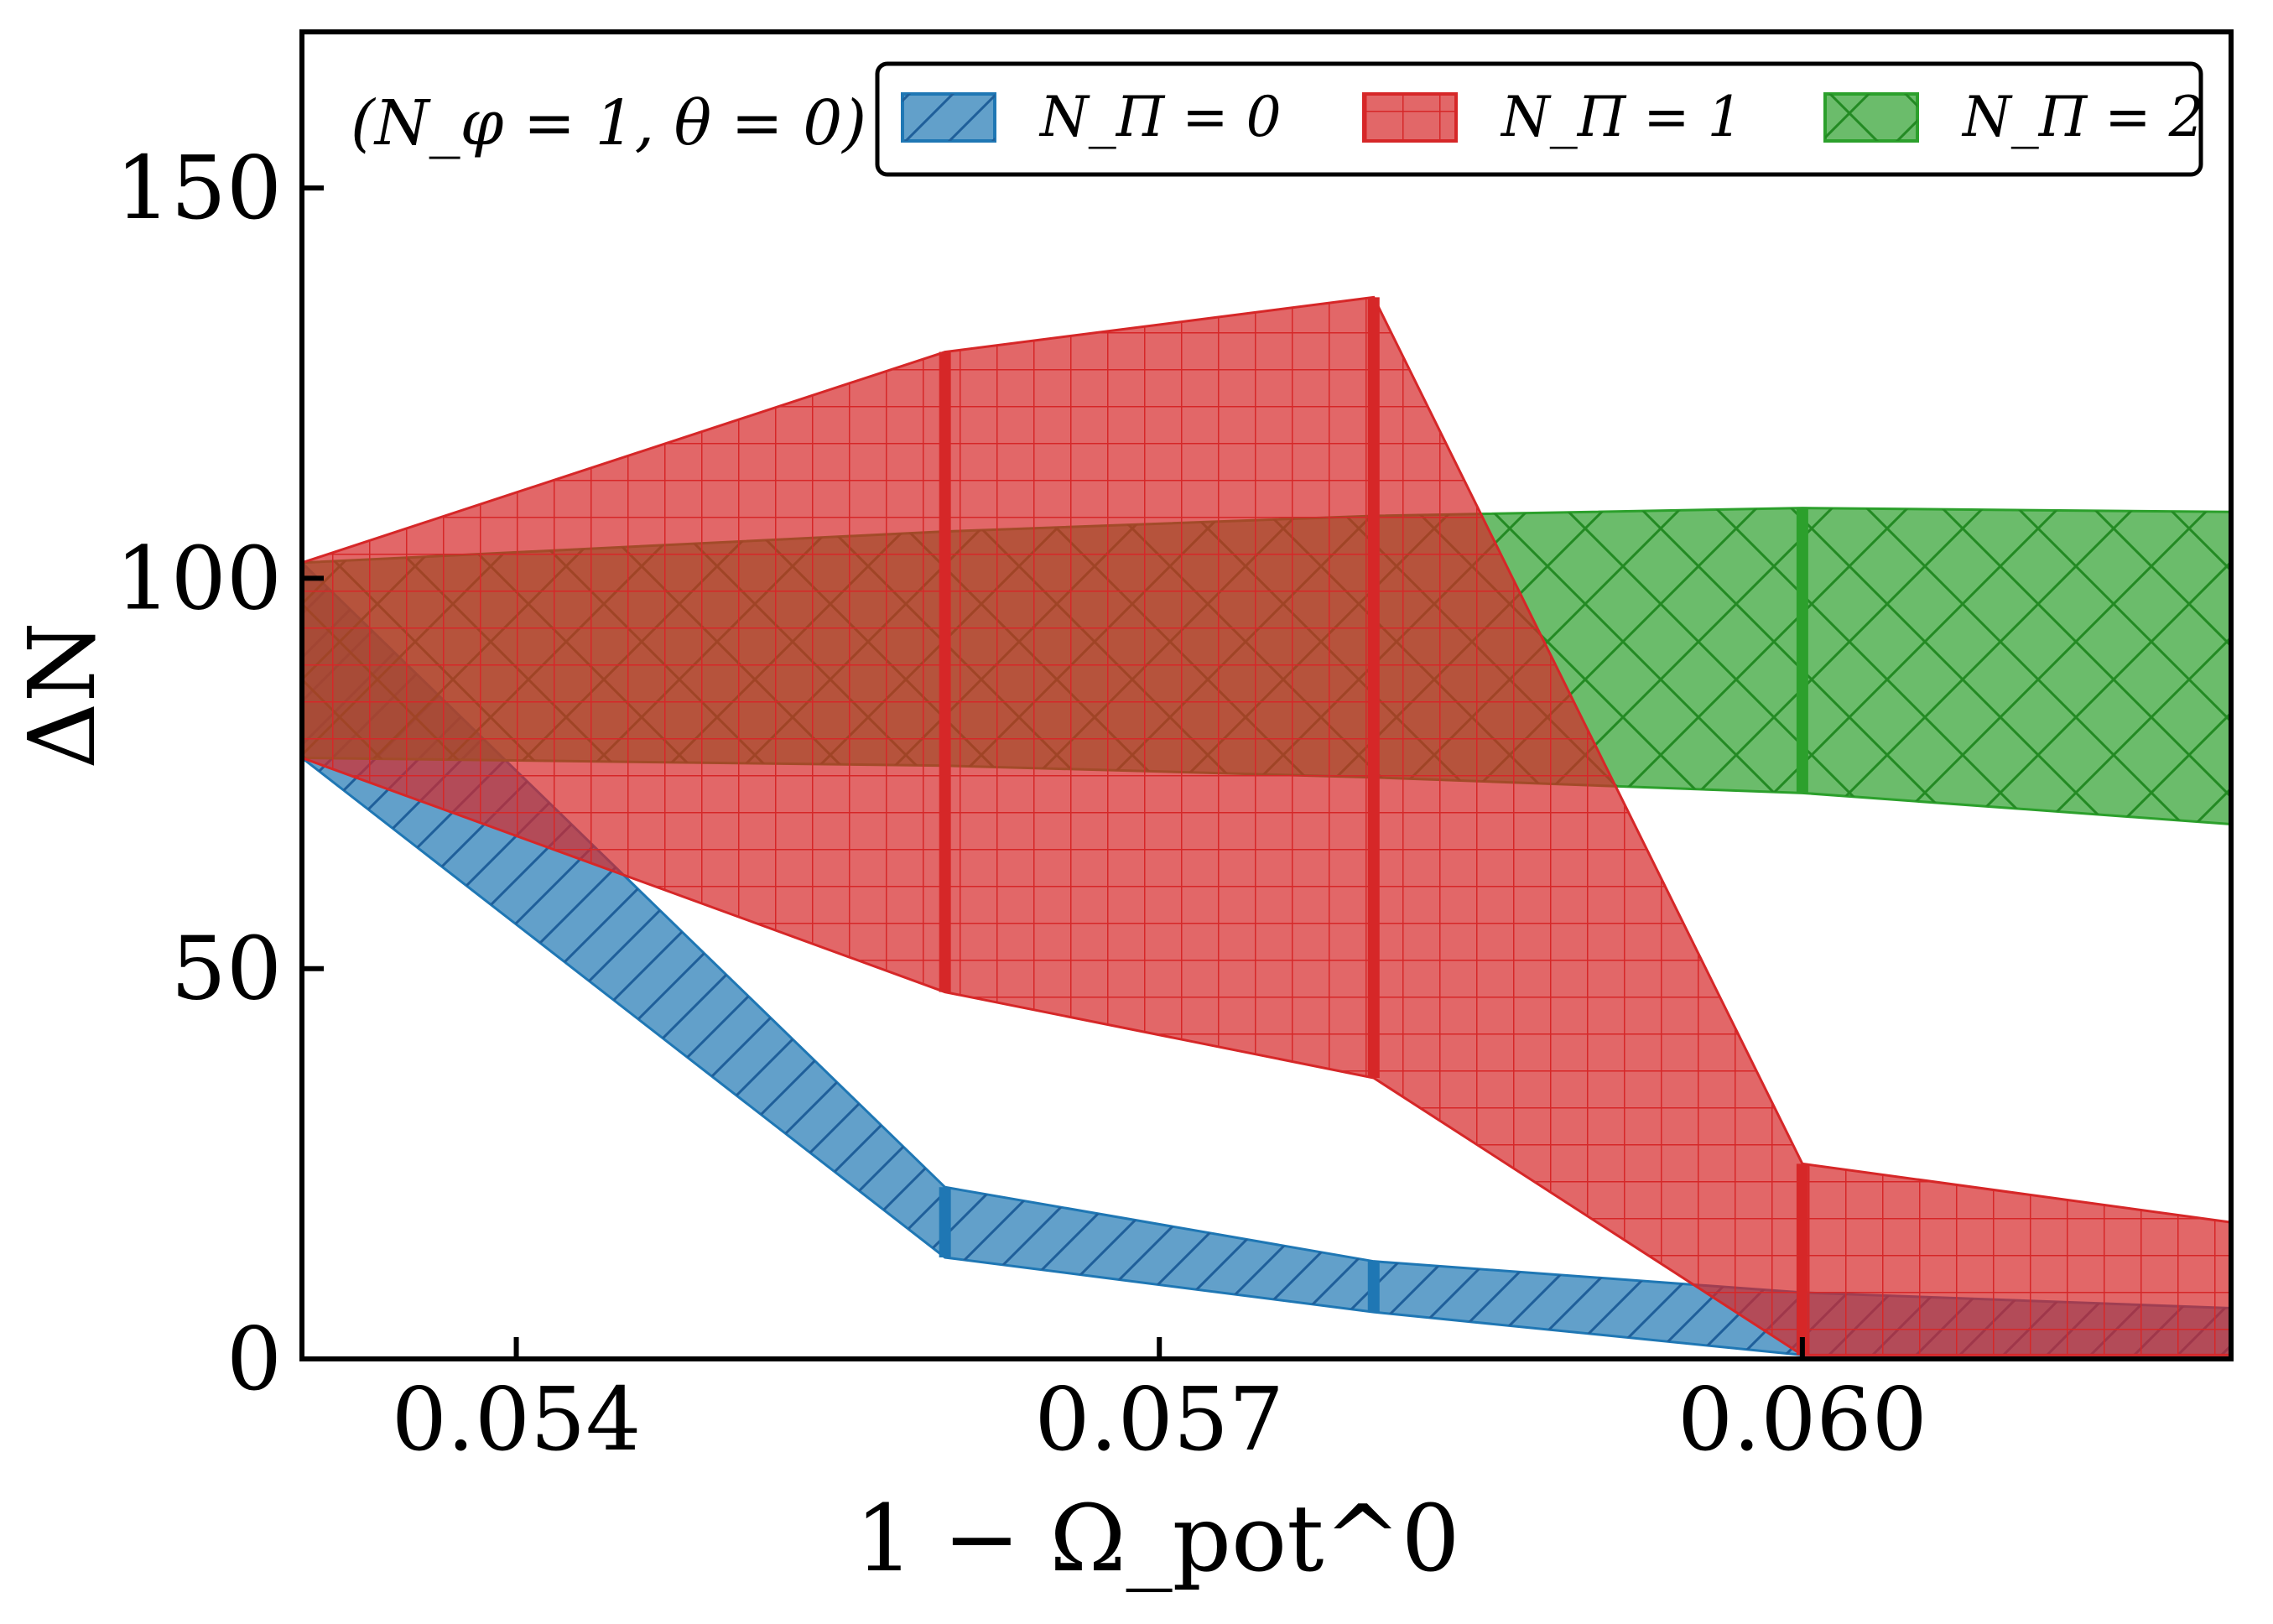 This screenshot has width=2273, height=1624. What do you see at coordinates (1871, 117) in the screenshot?
I see `legend-swatch-n2-hatch` at bounding box center [1871, 117].